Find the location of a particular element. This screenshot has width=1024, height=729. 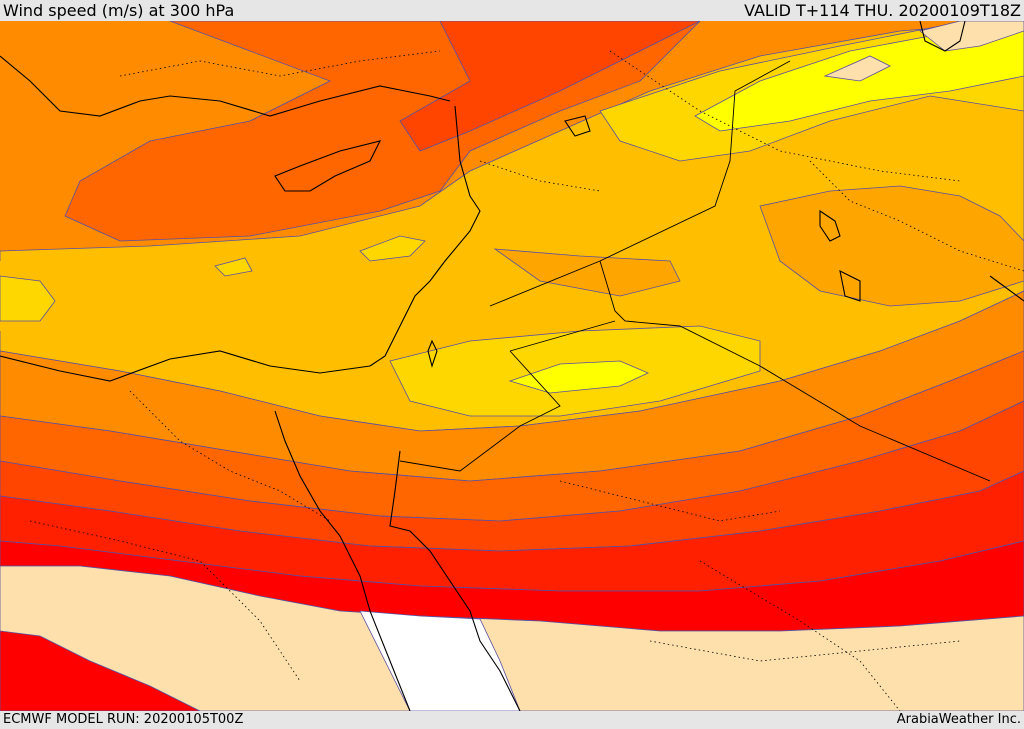

model-run-label: ECMWF MODEL RUN: 20200105T00Z is located at coordinates (123, 719).